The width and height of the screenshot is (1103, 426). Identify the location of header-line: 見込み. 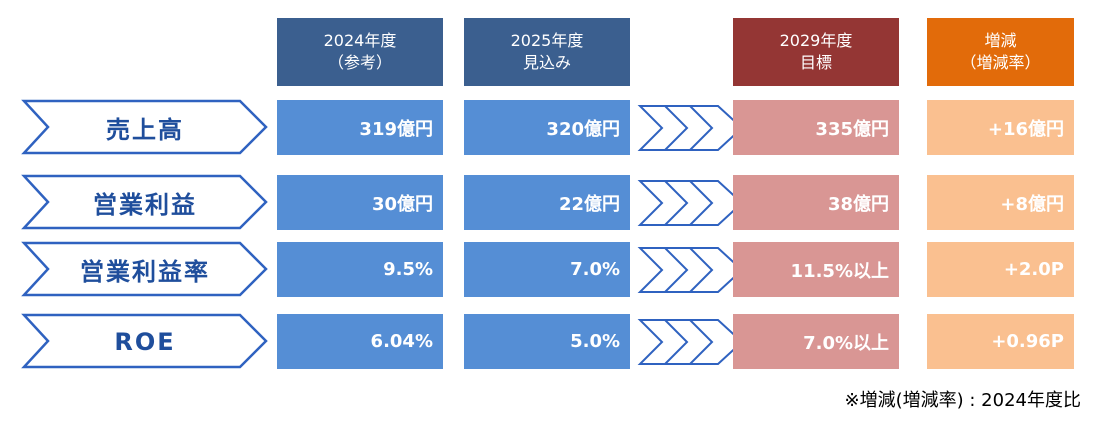
(546, 62).